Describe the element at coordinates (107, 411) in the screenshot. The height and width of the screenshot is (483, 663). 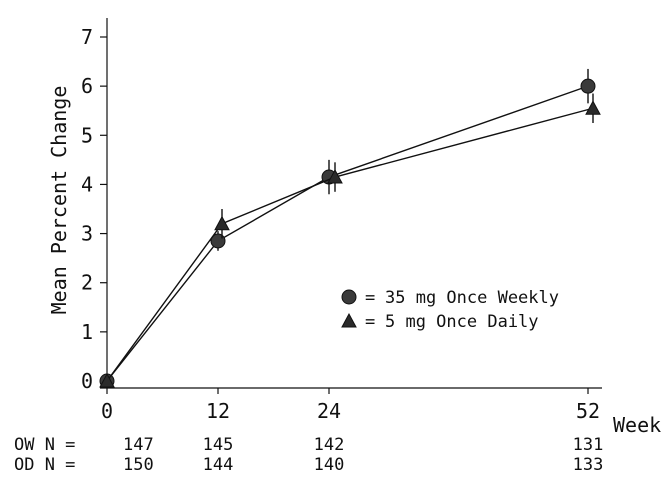
I see `x-tick-label: 0` at that location.